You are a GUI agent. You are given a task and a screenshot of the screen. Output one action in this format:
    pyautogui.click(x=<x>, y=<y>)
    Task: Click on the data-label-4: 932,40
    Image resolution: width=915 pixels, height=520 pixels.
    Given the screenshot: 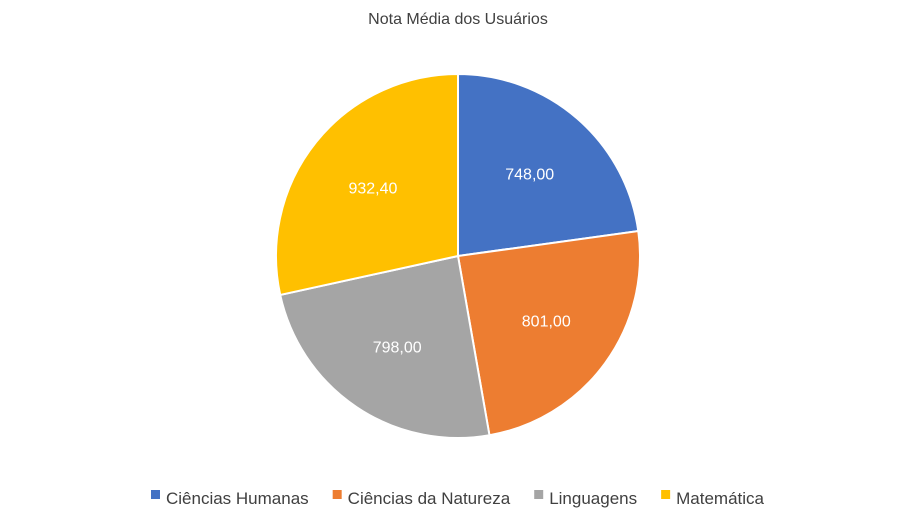 What is the action you would take?
    pyautogui.click(x=372, y=189)
    